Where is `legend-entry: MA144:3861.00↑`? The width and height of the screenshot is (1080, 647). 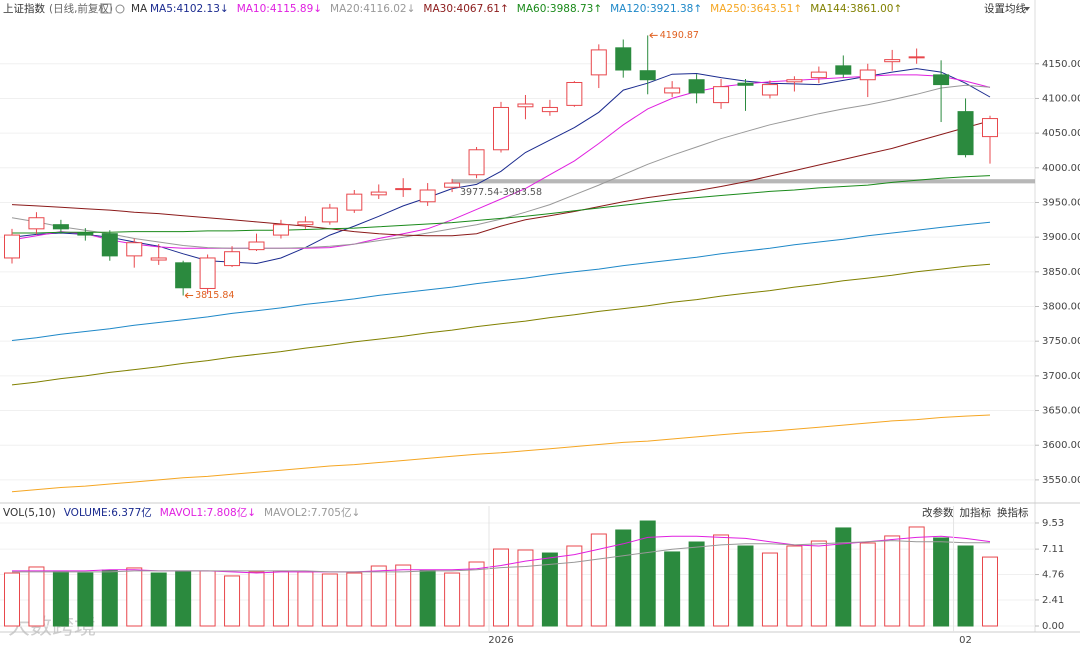 legend-entry: MA144:3861.00↑ is located at coordinates (856, 9).